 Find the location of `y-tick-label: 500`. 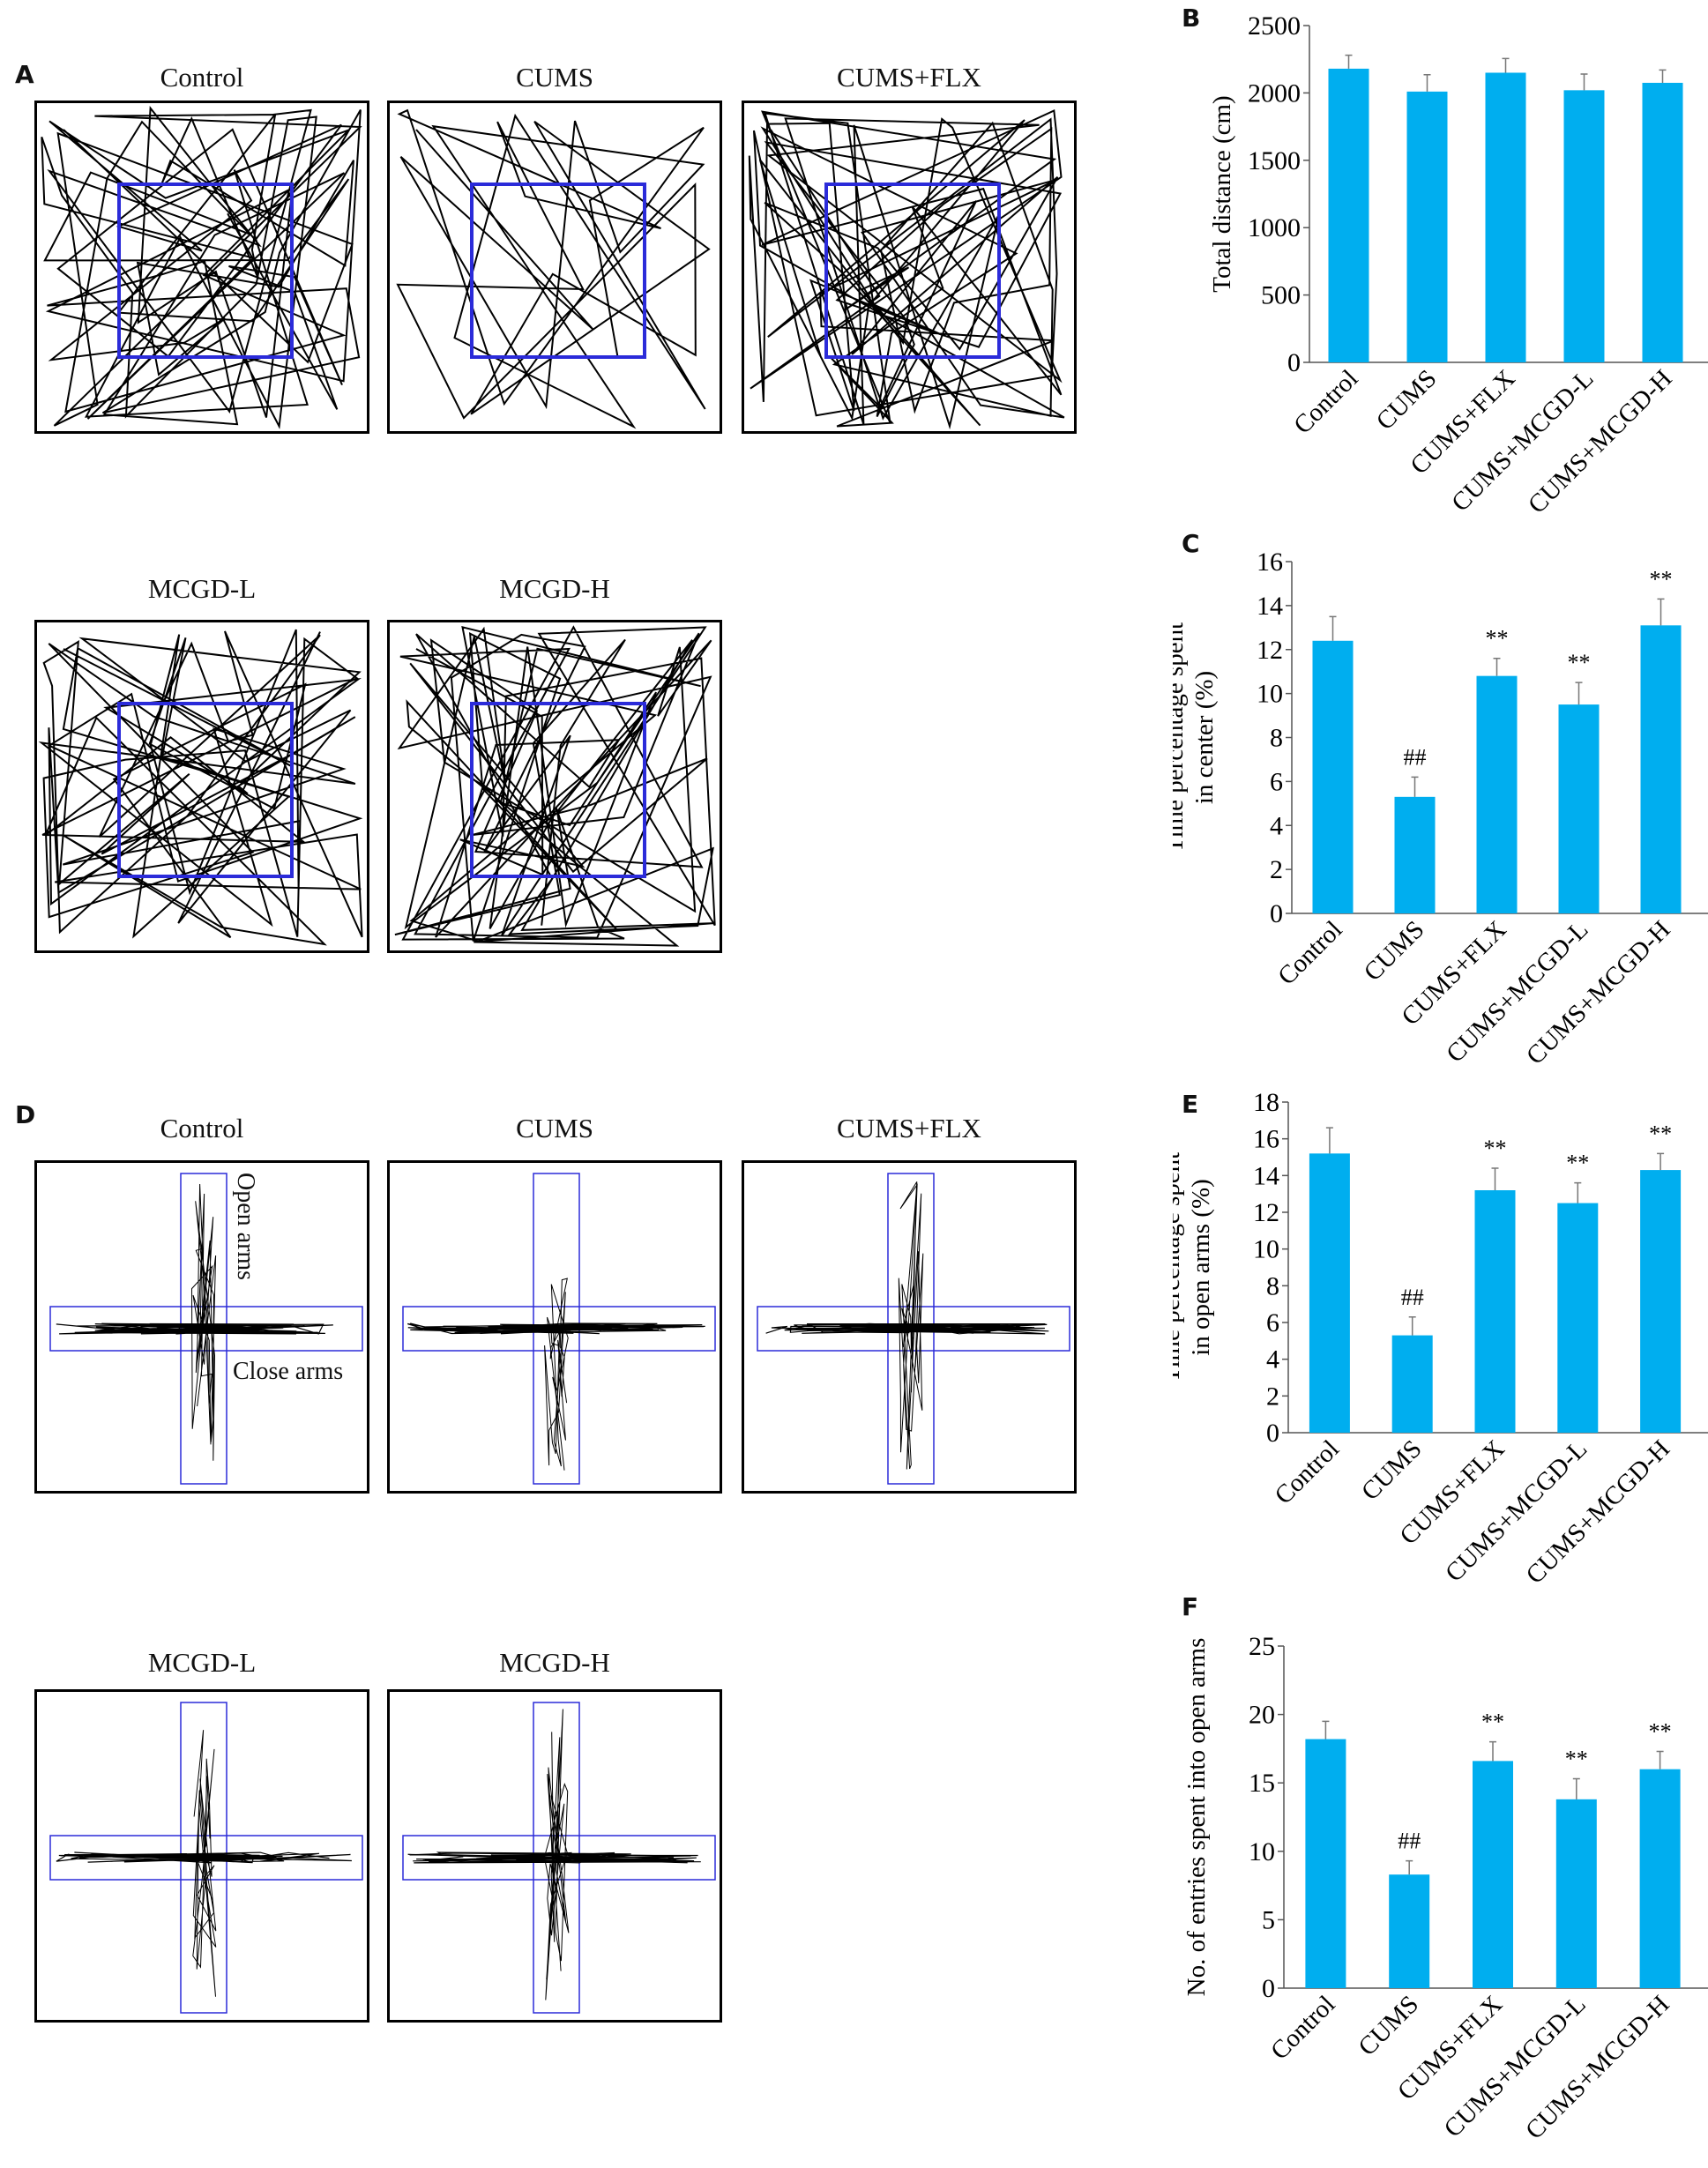

y-tick-label: 500 is located at coordinates (1281, 295).